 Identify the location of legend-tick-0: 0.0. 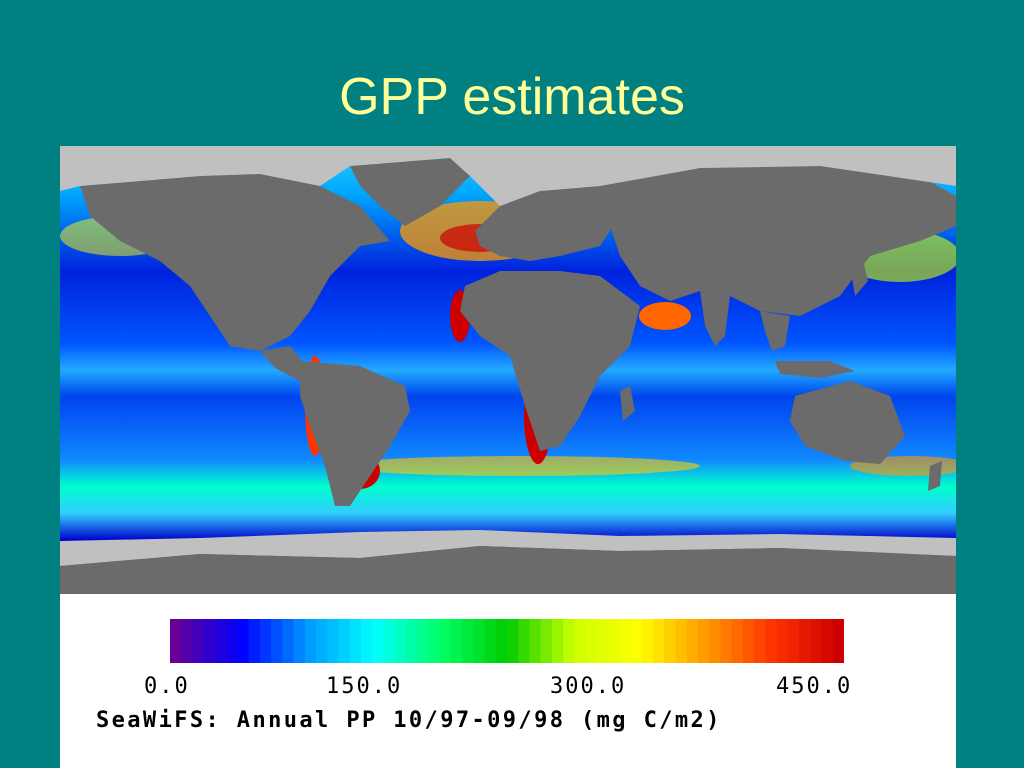
(167, 686).